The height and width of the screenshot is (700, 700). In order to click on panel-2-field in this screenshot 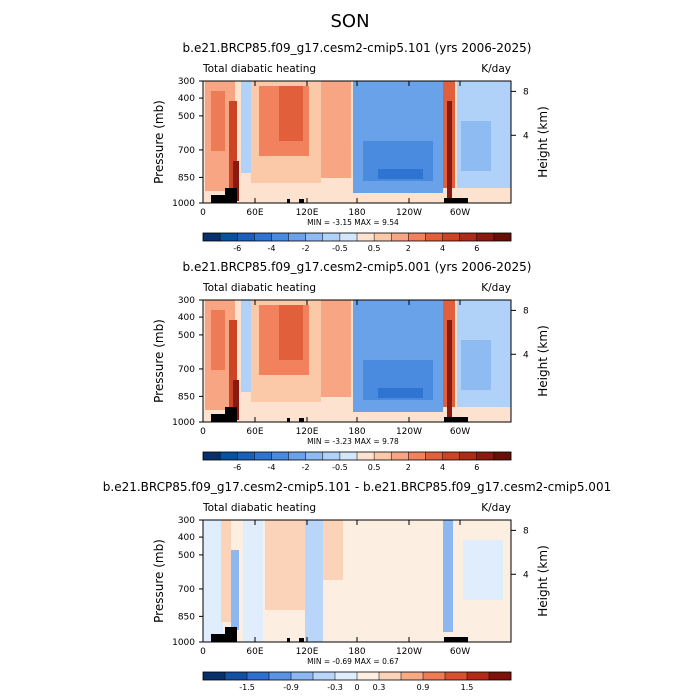, I will do `click(357, 361)`.